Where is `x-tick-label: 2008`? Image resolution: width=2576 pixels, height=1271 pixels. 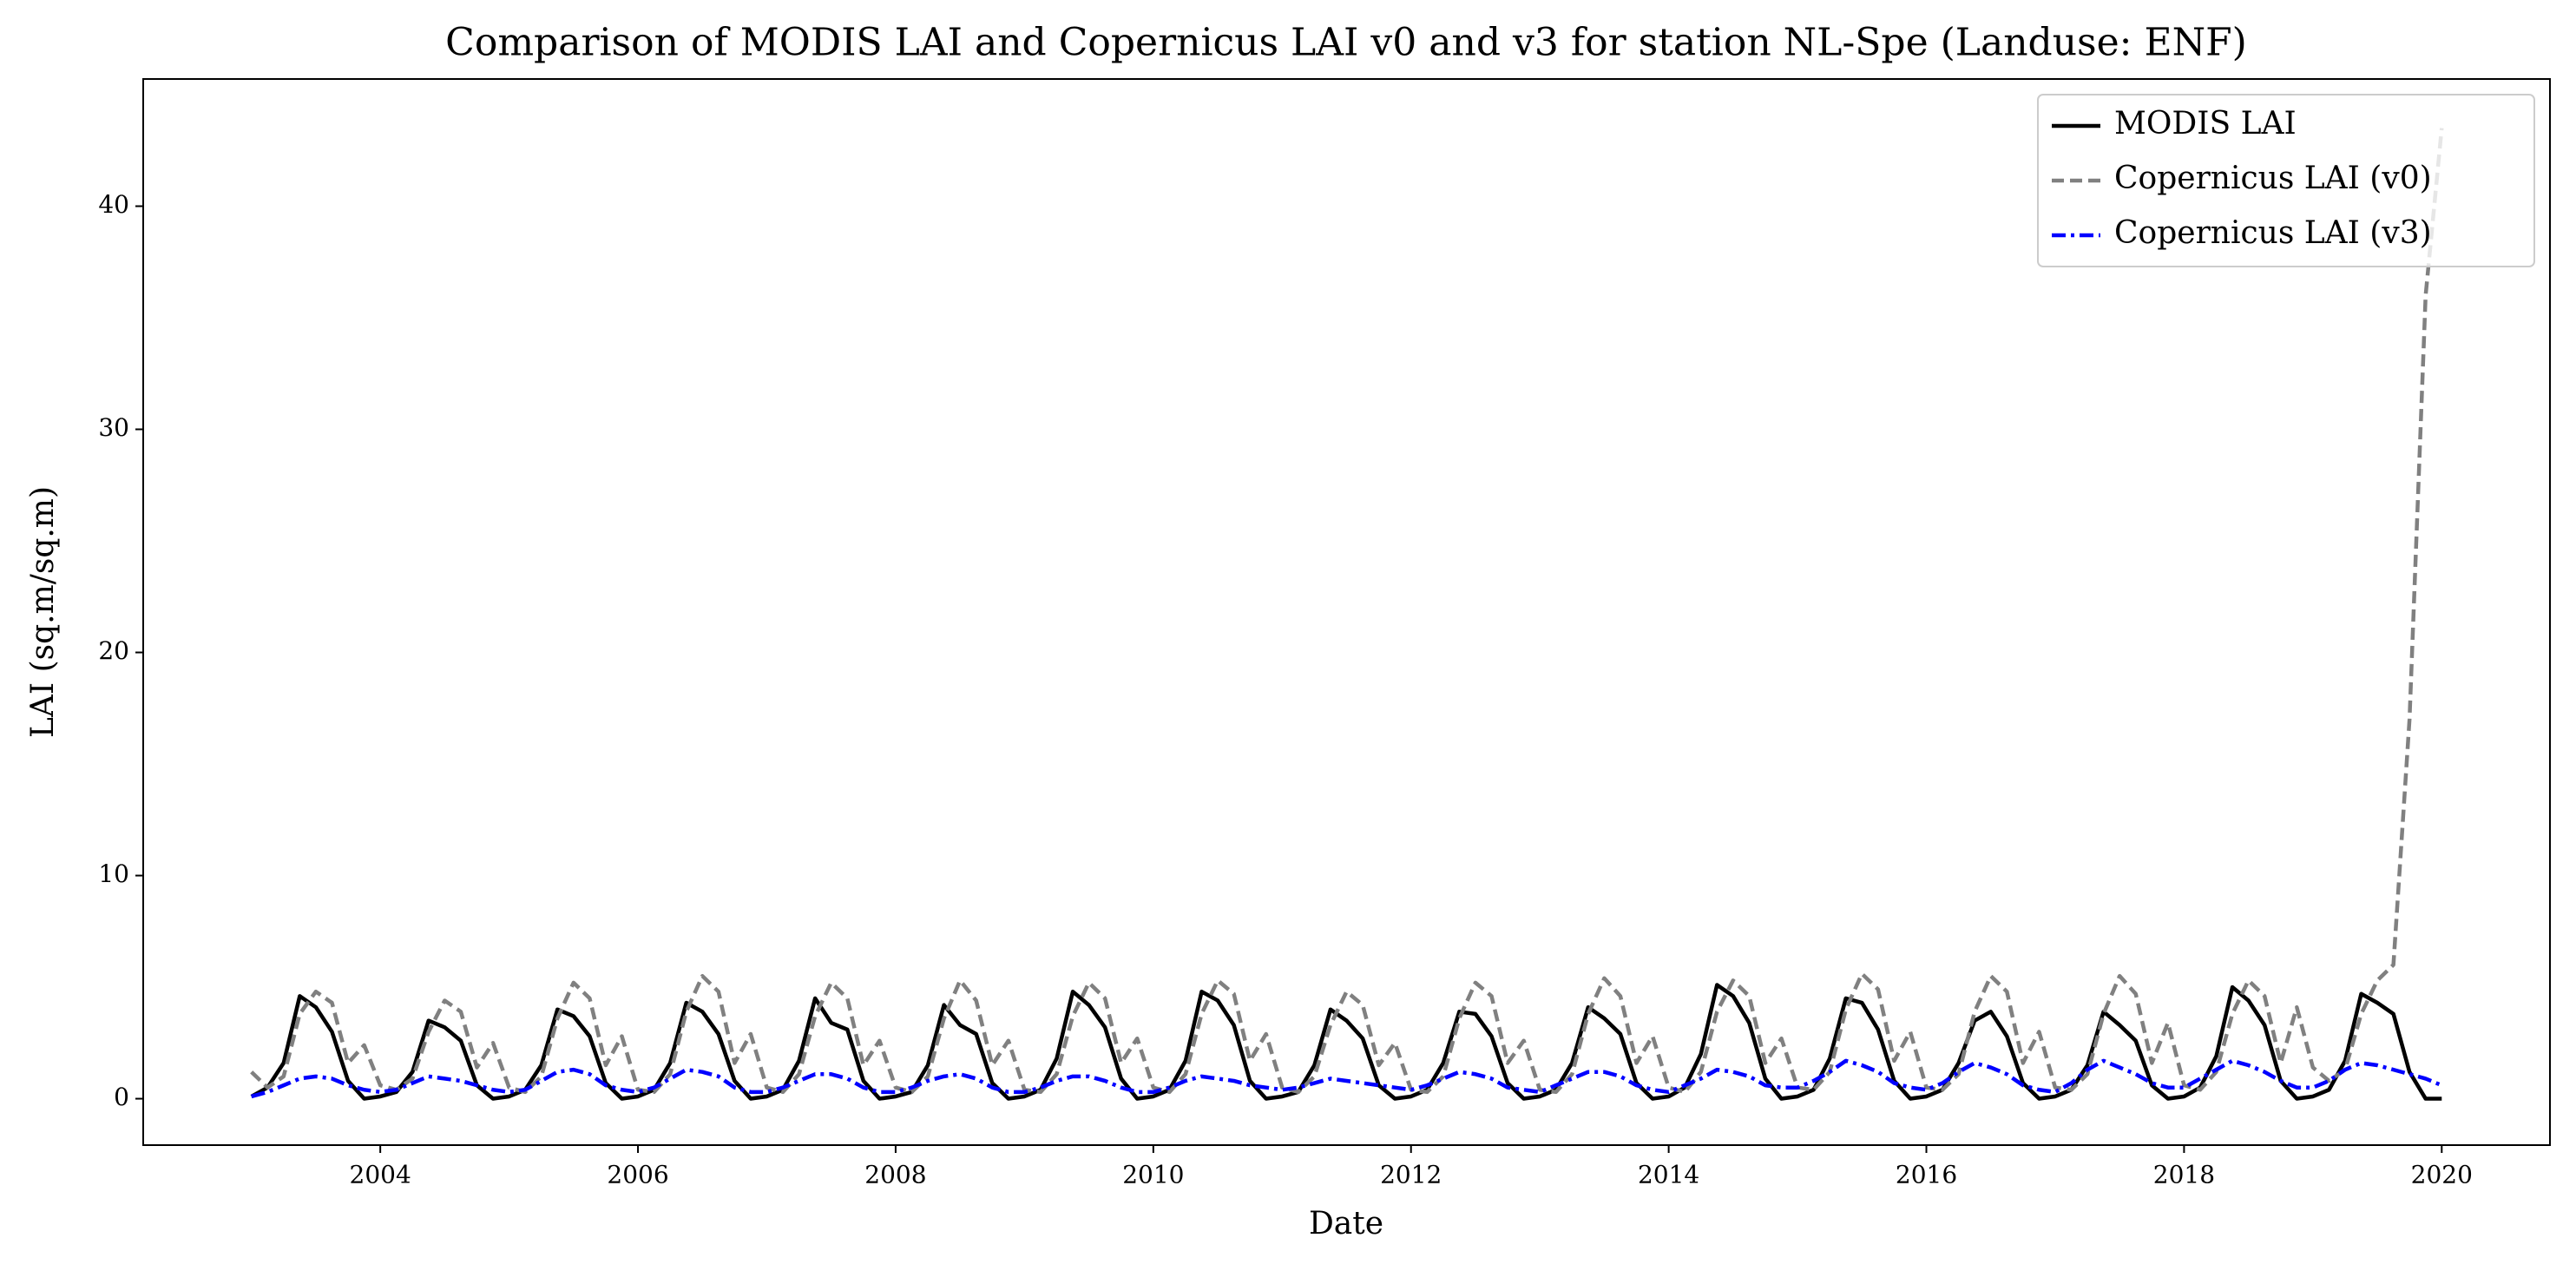
x-tick-label: 2008 is located at coordinates (895, 1175).